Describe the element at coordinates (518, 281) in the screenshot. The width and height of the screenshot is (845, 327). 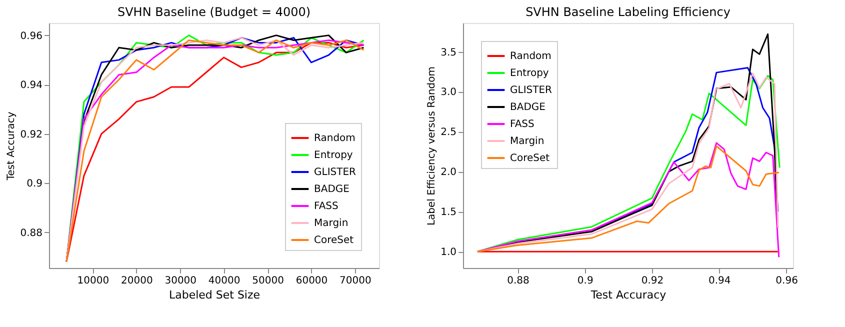
I see `x-tick-label: 0.88` at that location.